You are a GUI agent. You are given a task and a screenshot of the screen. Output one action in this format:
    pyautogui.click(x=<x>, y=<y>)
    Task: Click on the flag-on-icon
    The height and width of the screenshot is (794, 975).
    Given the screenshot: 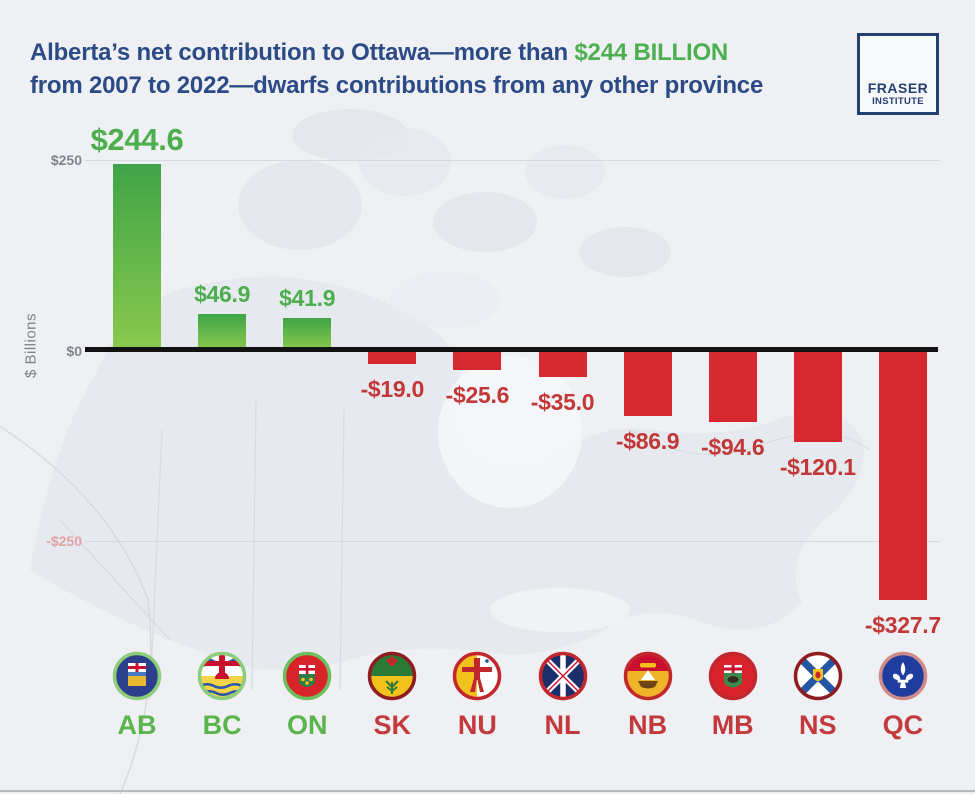 What is the action you would take?
    pyautogui.click(x=307, y=676)
    